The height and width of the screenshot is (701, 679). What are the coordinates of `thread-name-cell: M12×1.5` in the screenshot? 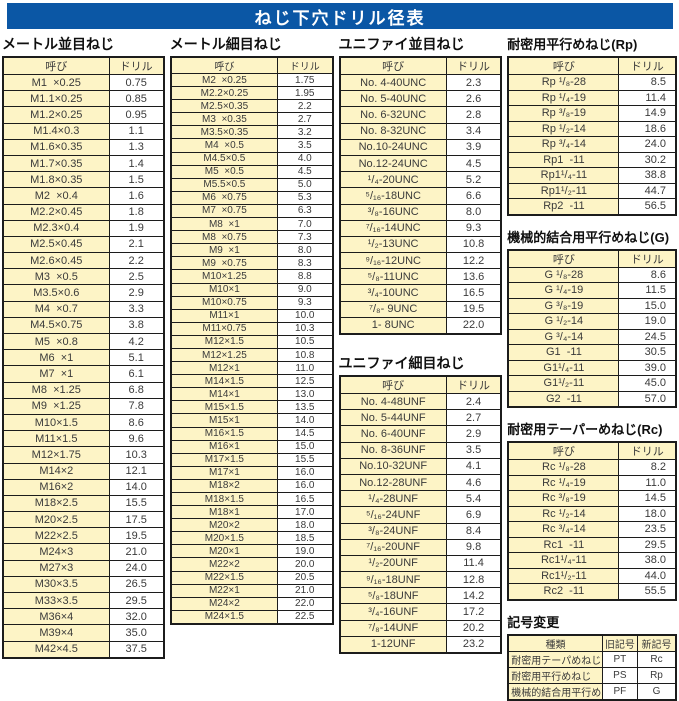 It's located at (224, 341).